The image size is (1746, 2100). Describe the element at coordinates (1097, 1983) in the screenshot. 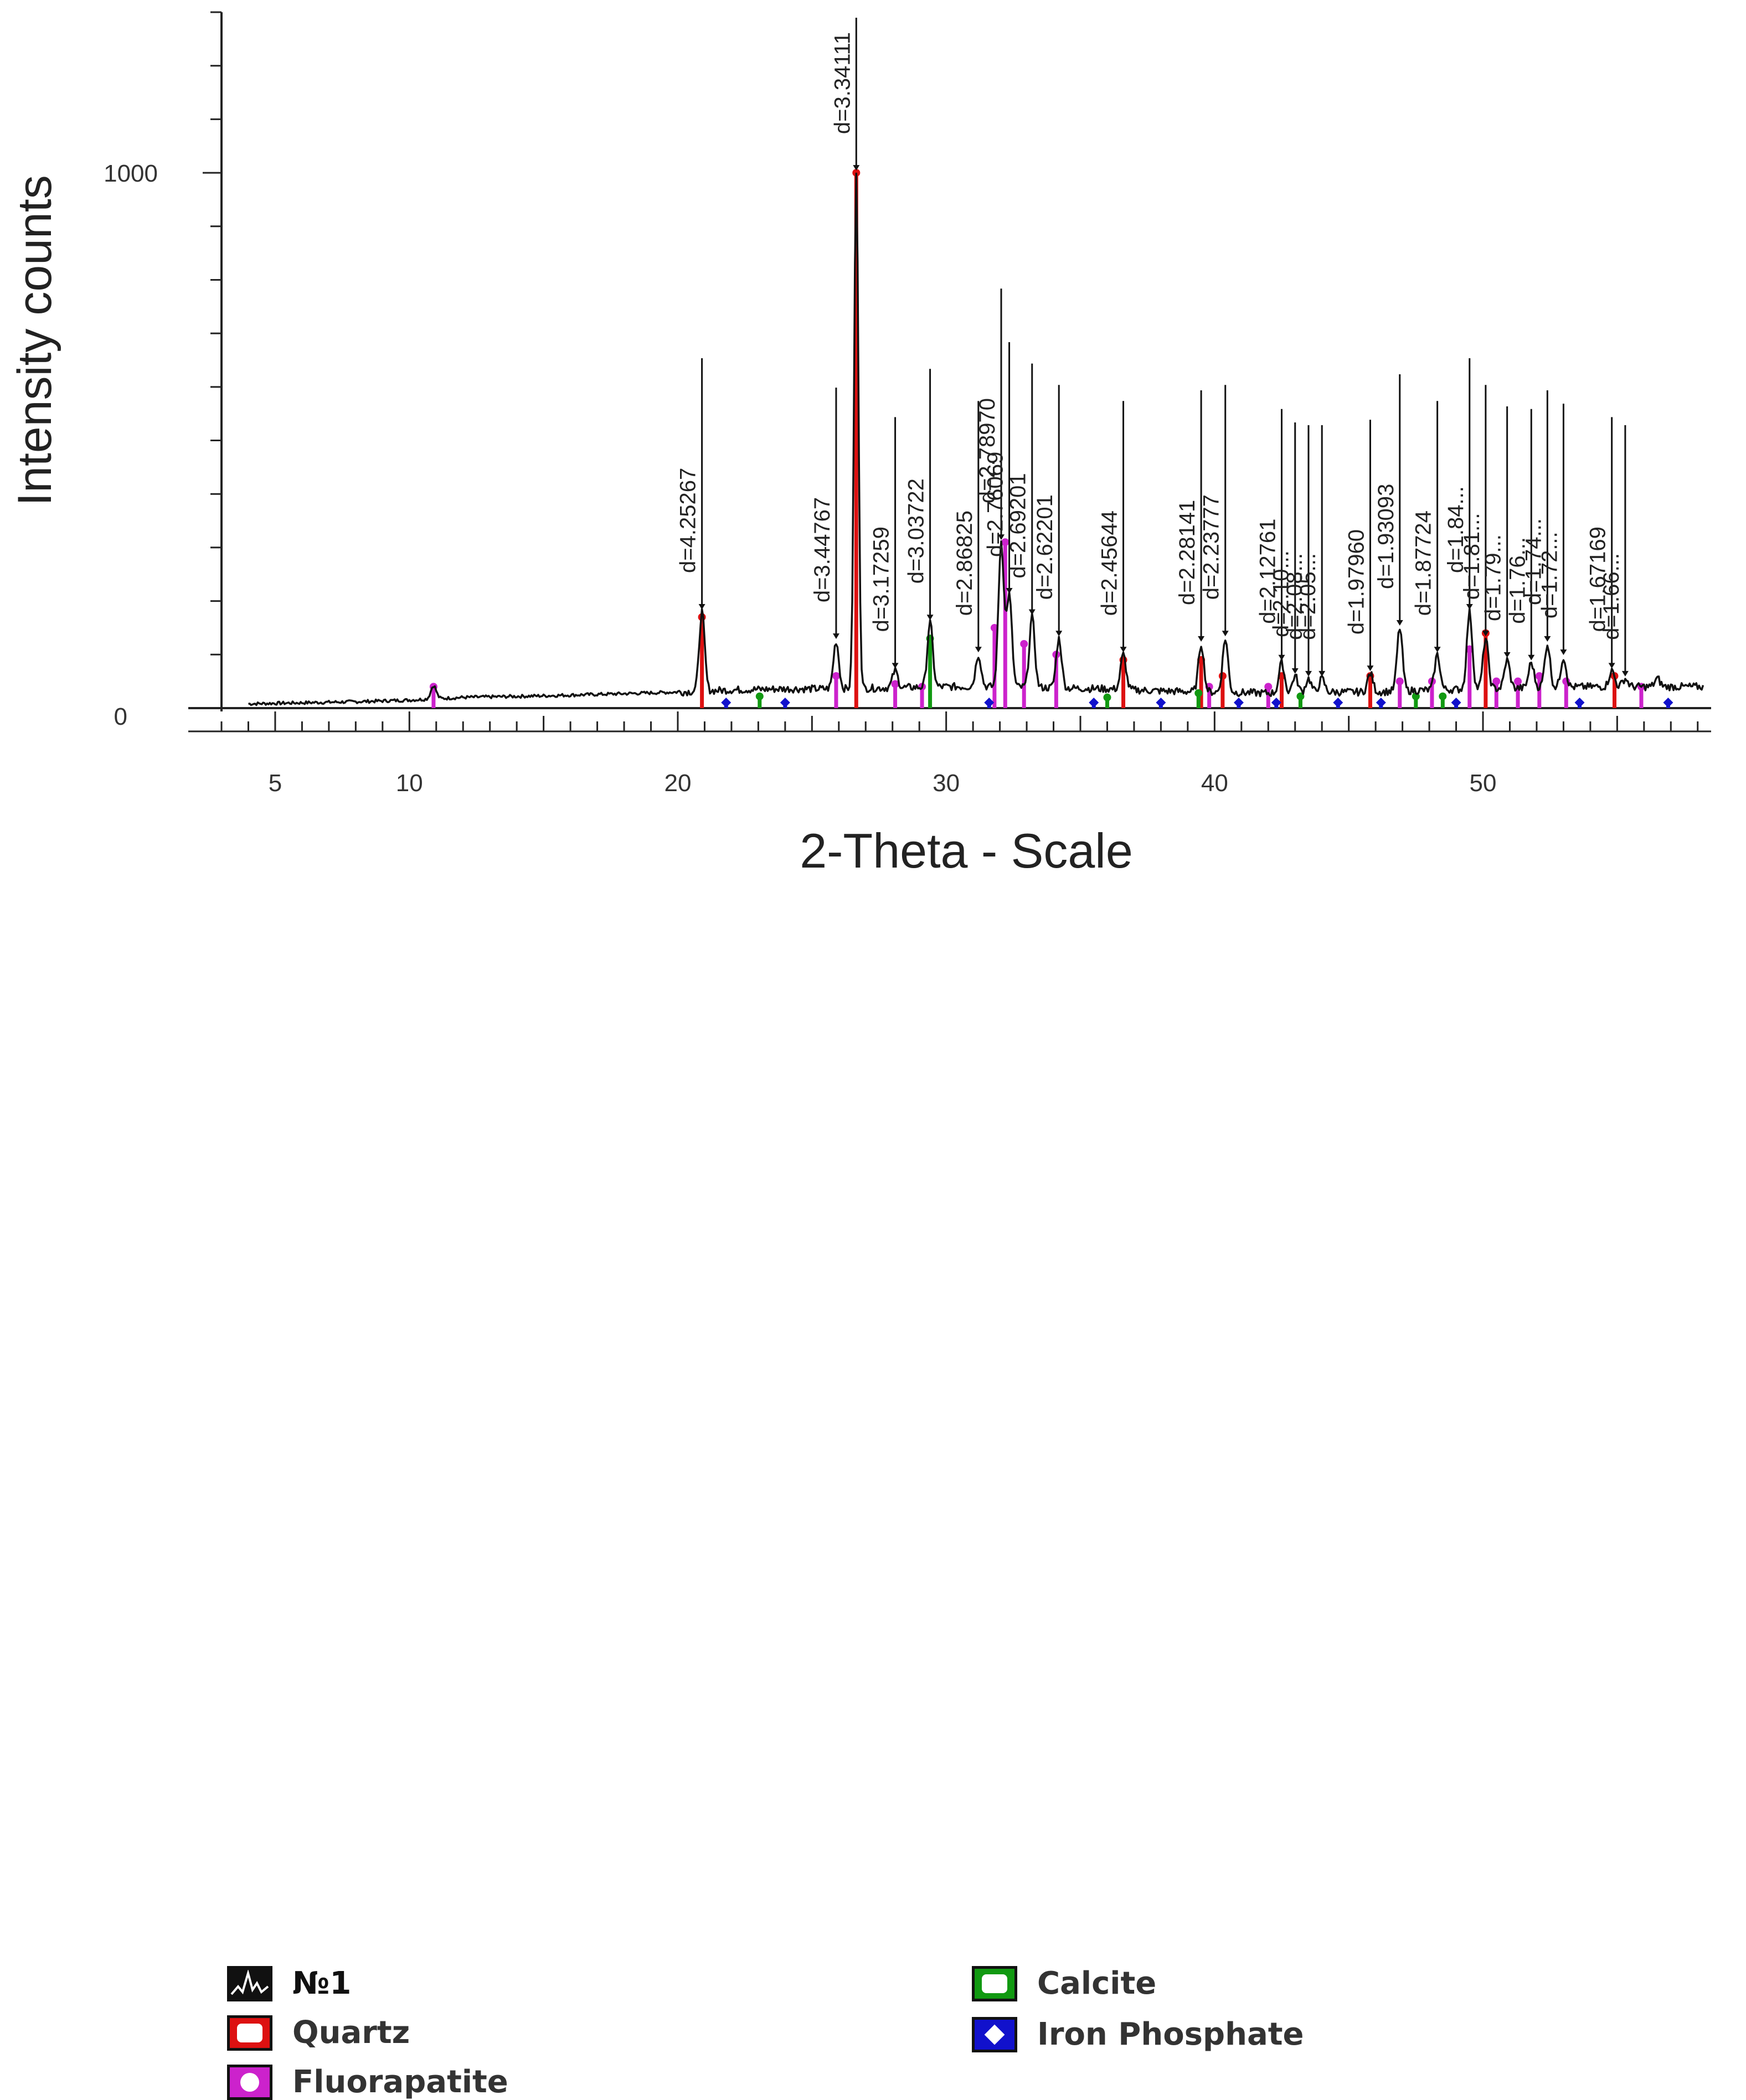

I see `legend-label-calcite: Calcite` at that location.